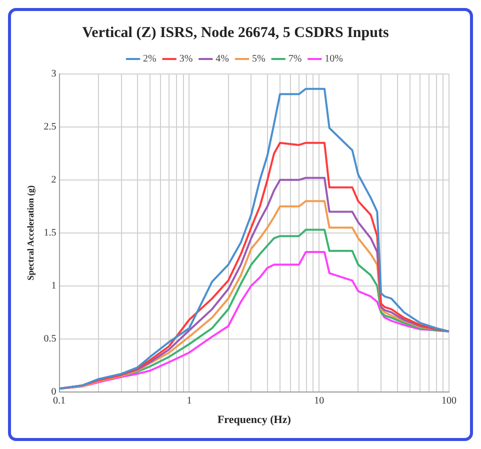 The height and width of the screenshot is (449, 481). I want to click on chart-title: Vertical (Z) ISRS, Node 26674, 5 CSDRS Inputs, so click(235, 32).